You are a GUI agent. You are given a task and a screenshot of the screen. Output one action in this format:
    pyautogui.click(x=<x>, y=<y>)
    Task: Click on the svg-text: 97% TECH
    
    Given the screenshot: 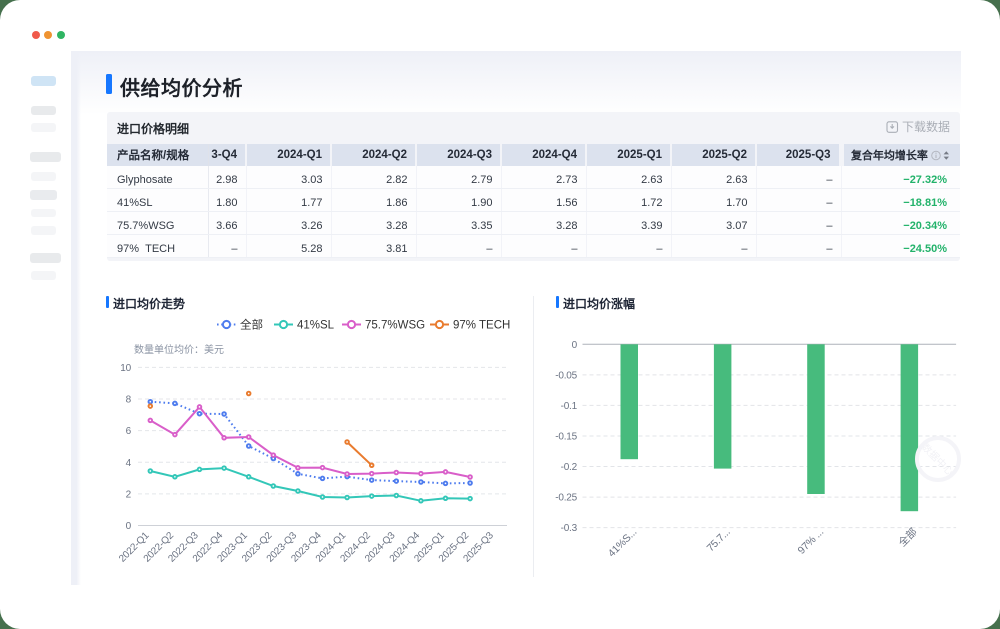 What is the action you would take?
    pyautogui.click(x=481, y=326)
    